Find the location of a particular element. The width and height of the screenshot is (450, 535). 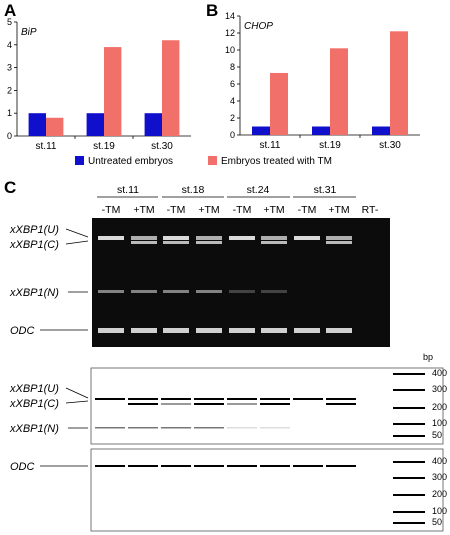

stage-label: st.31 is located at coordinates (325, 190).